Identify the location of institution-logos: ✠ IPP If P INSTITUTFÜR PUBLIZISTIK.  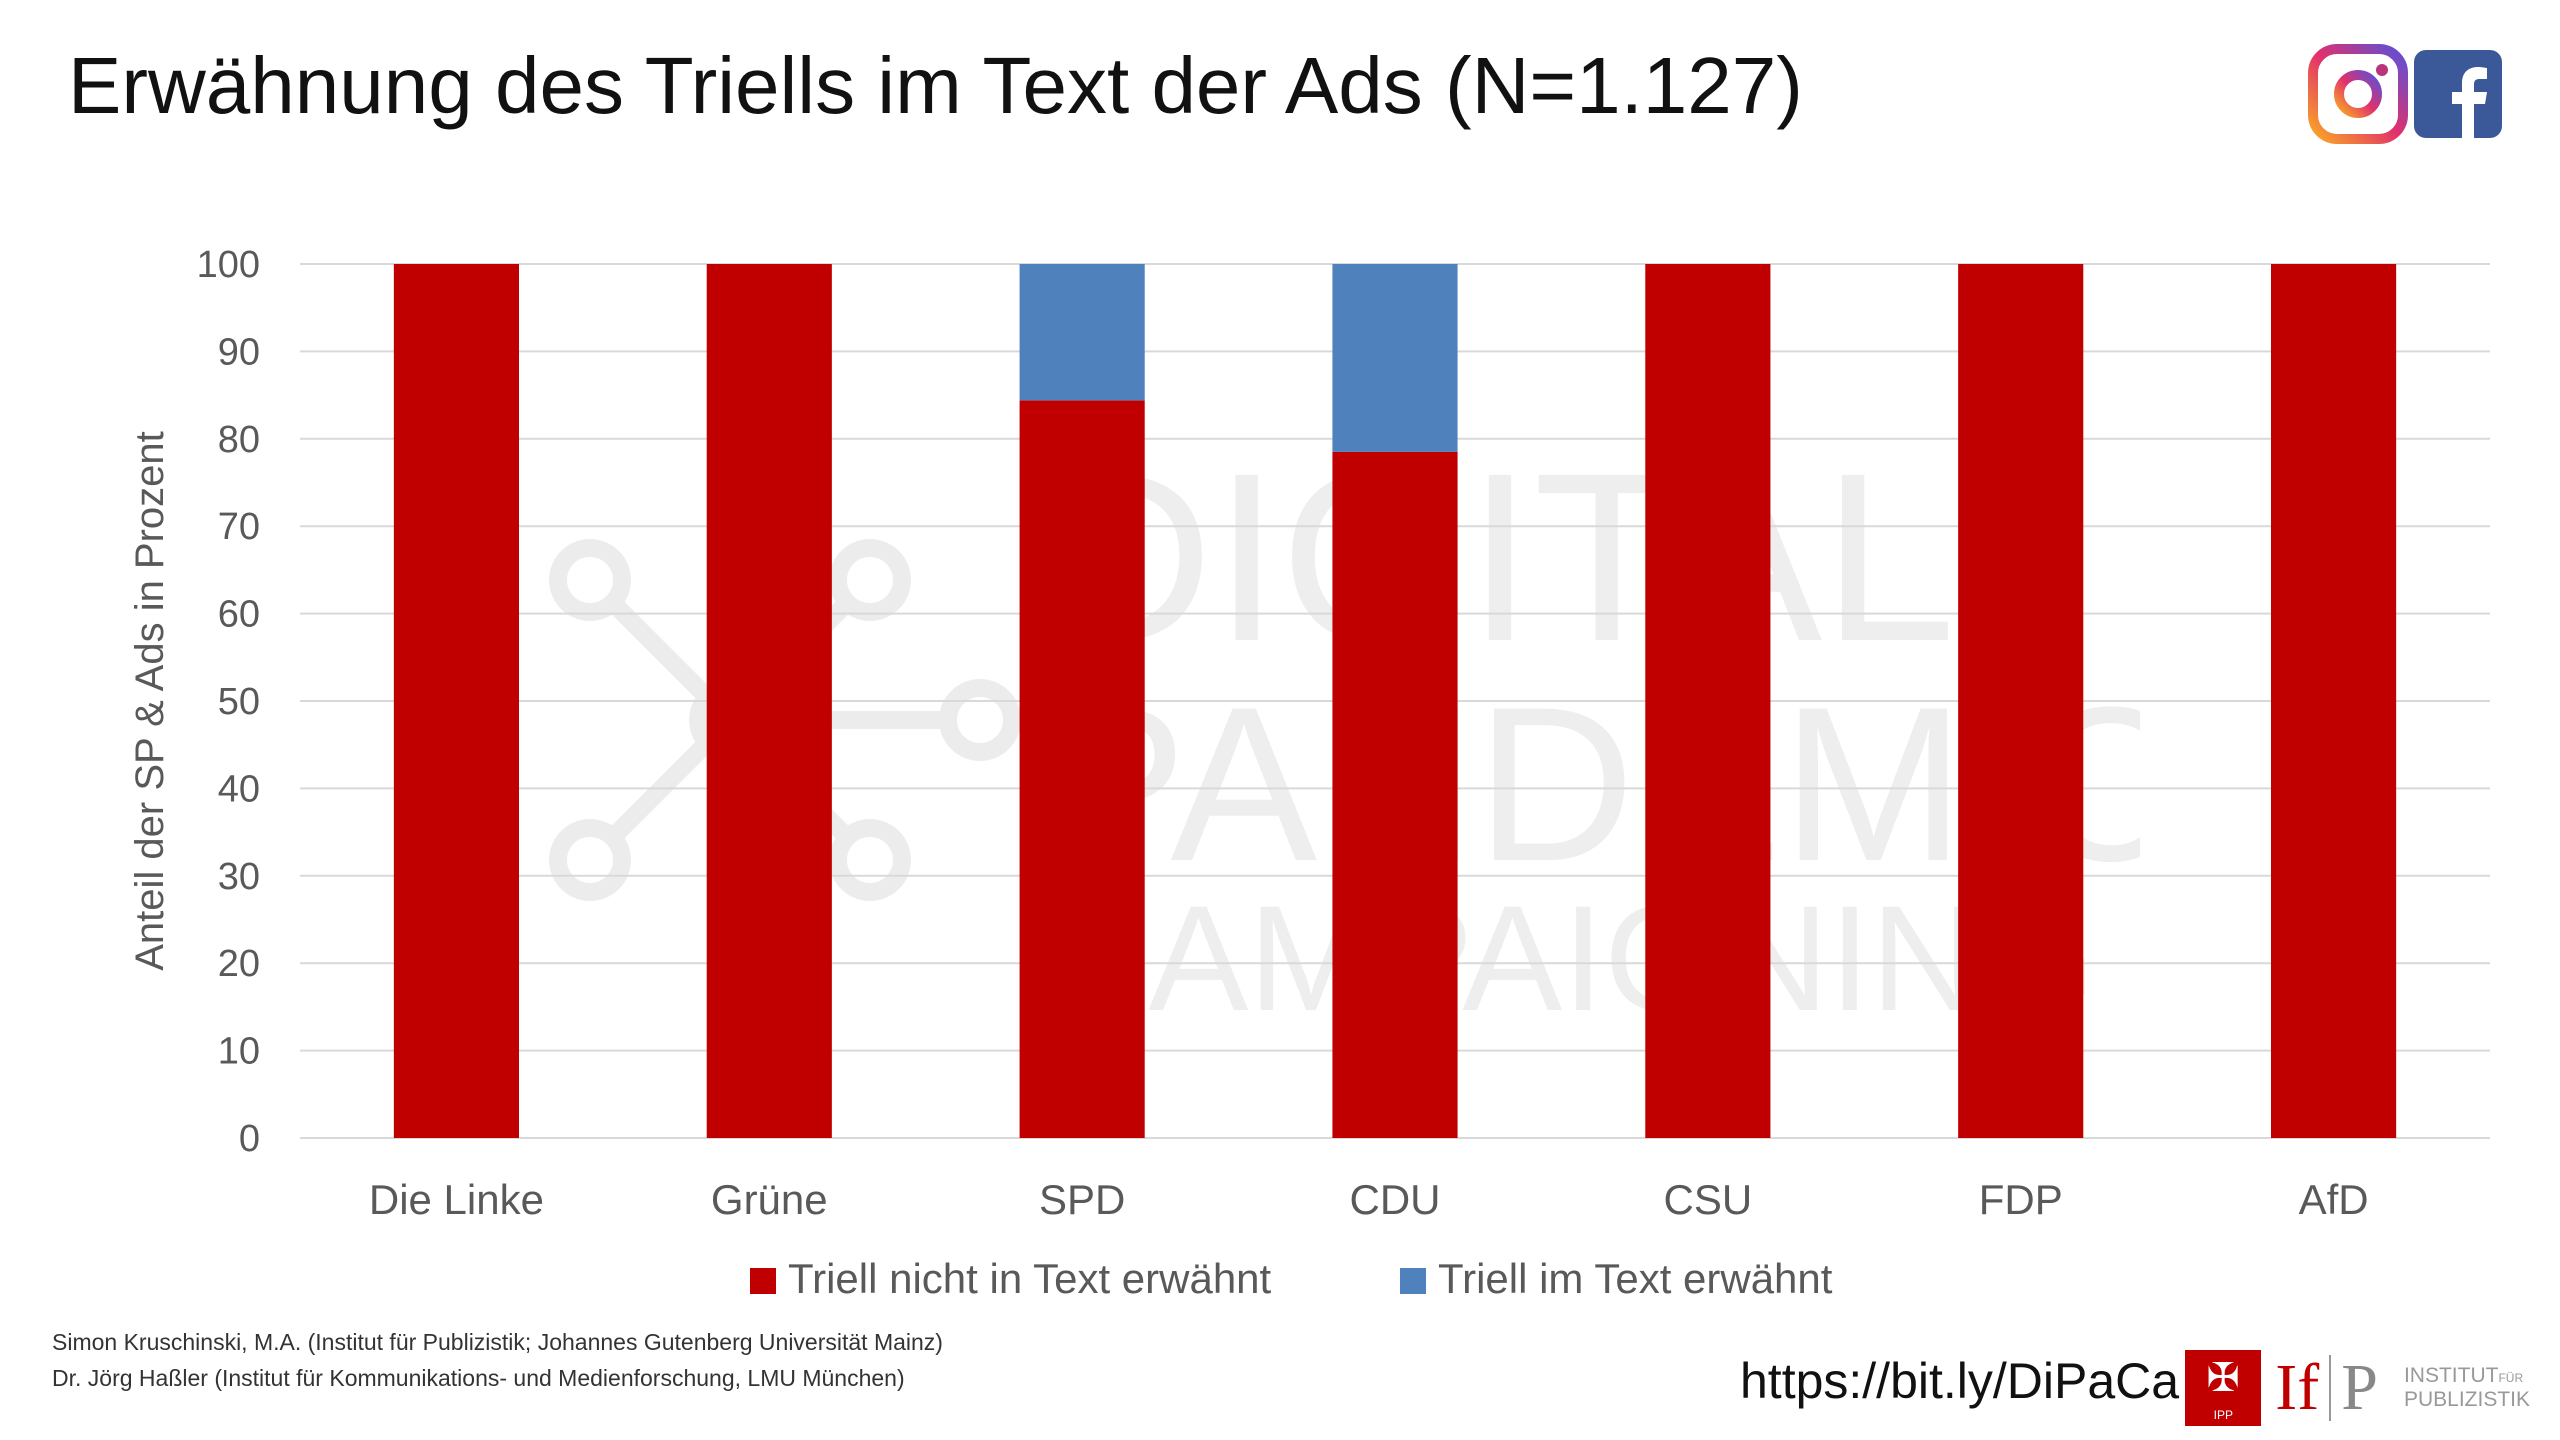
(2357, 1388).